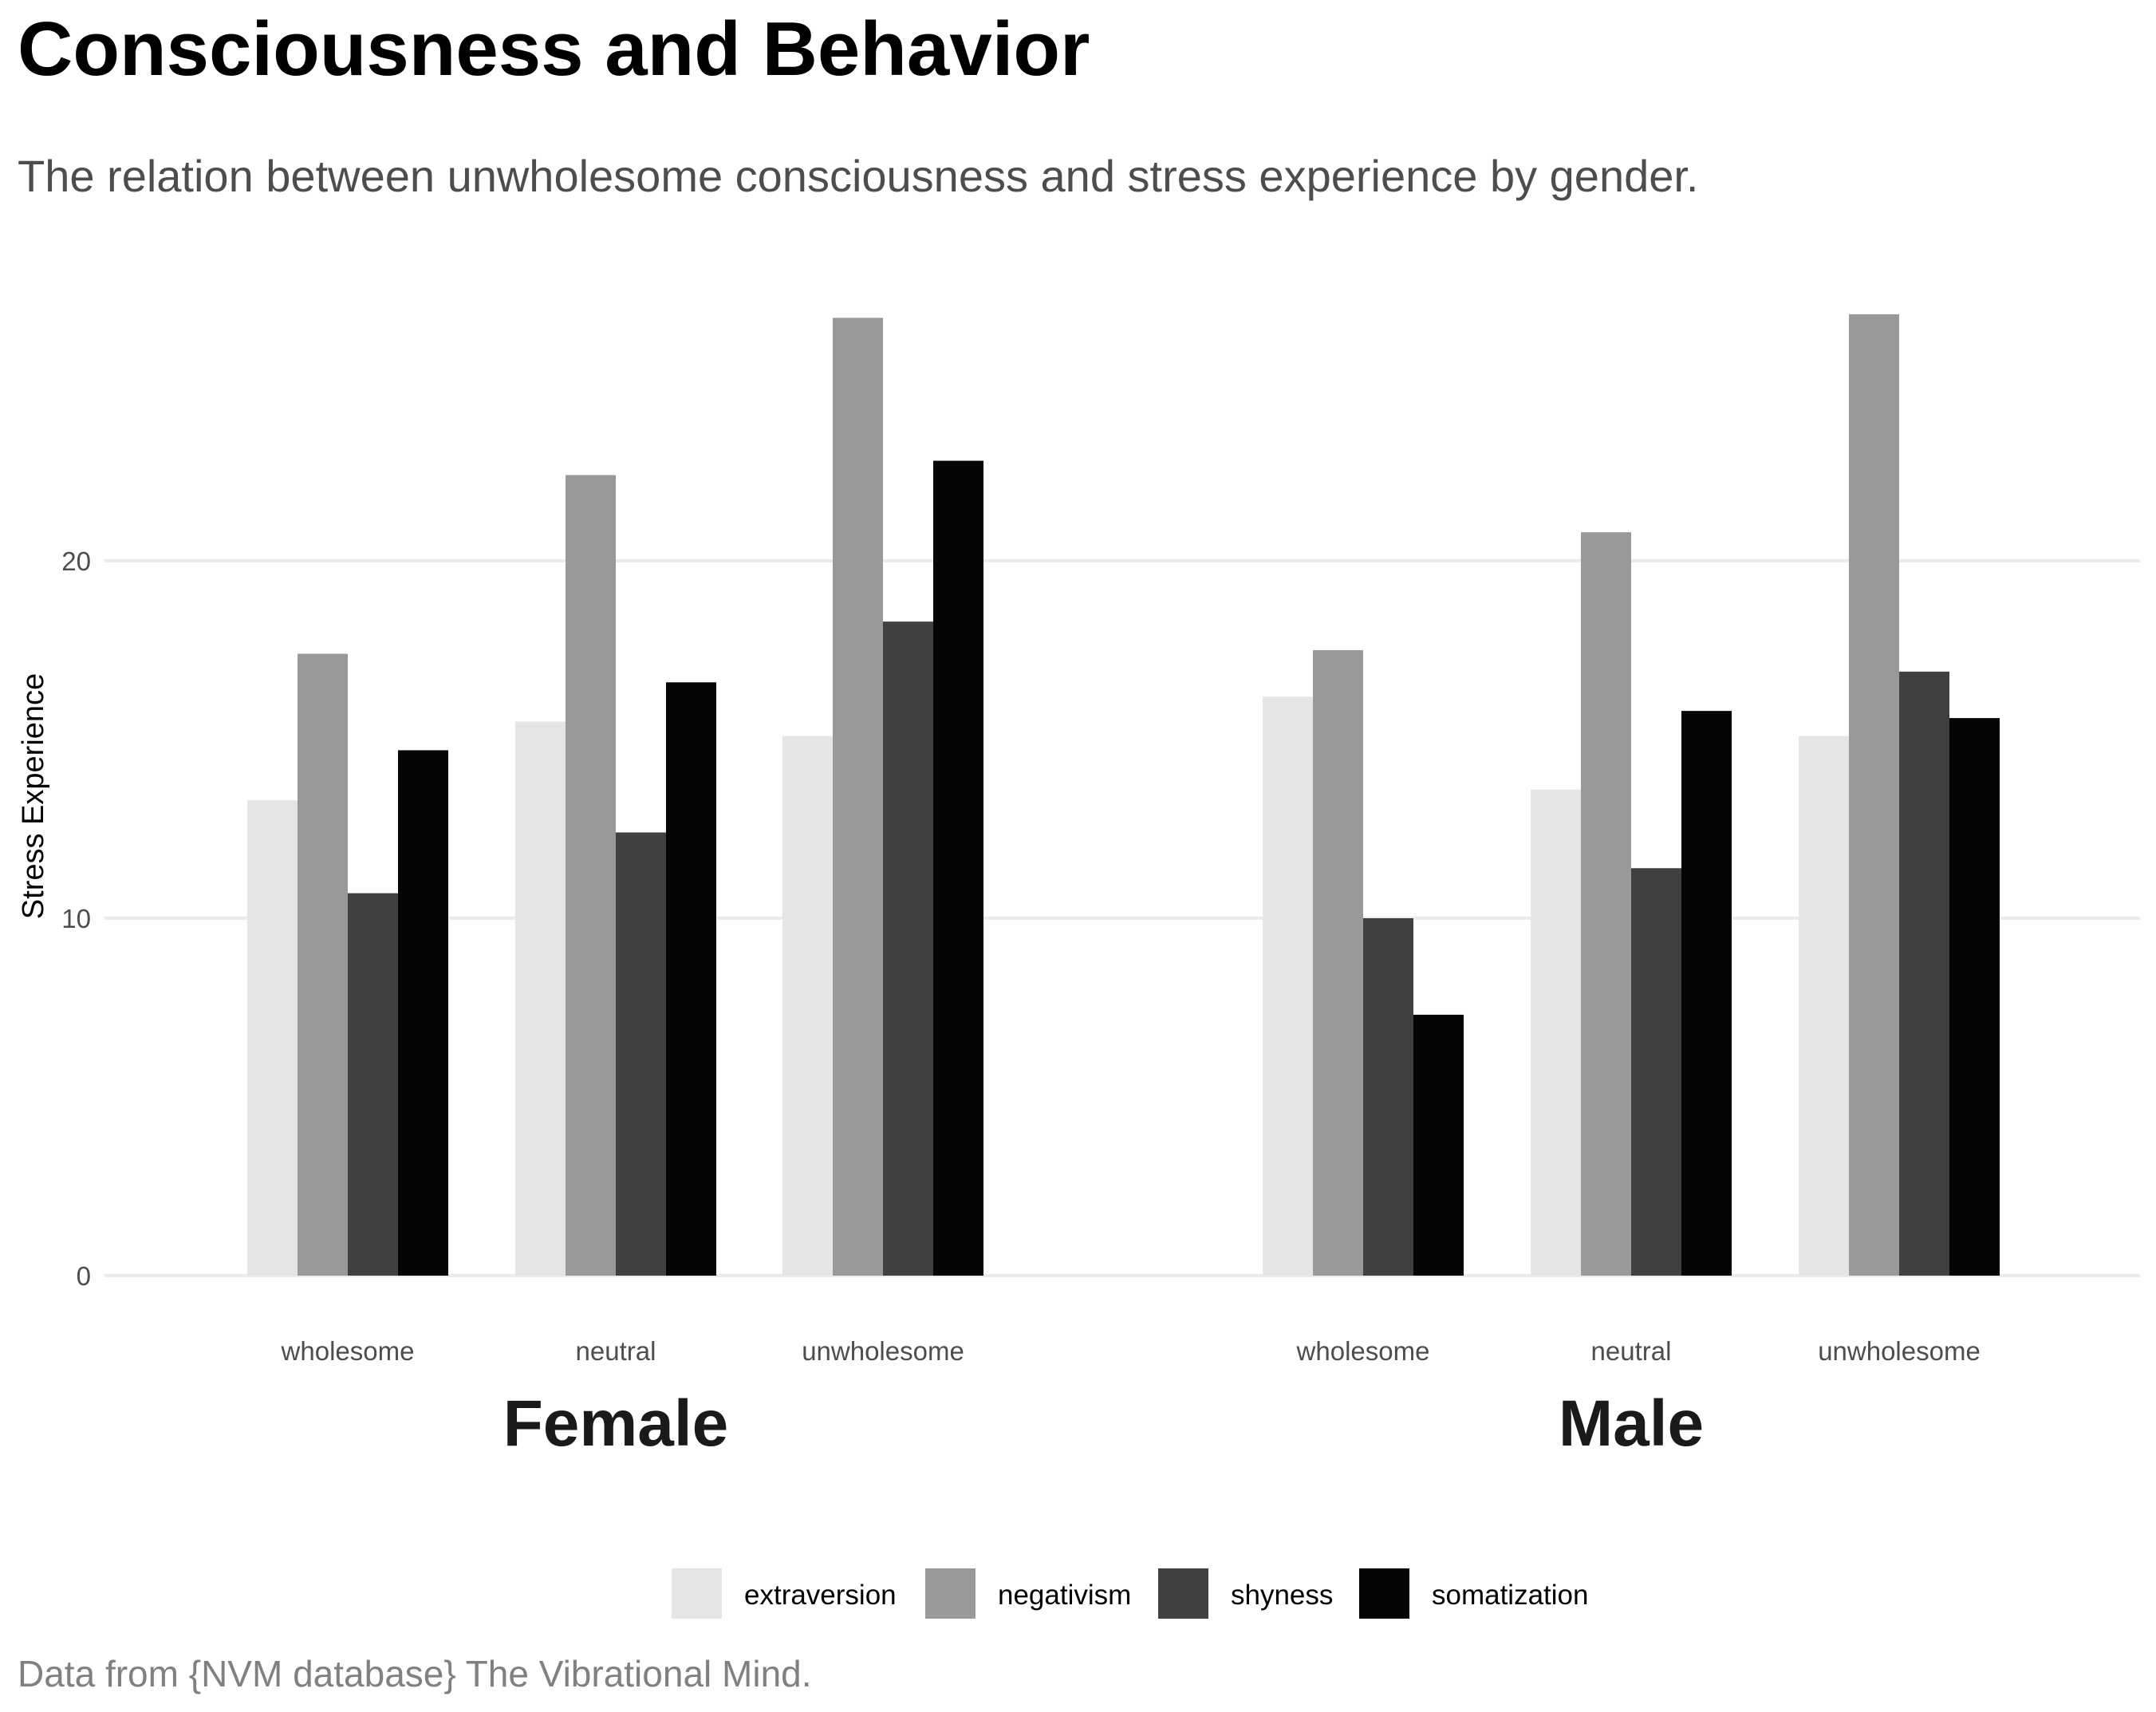 This screenshot has width=2156, height=1712. What do you see at coordinates (908, 949) in the screenshot?
I see `bar-female-unwholesome-shyness` at bounding box center [908, 949].